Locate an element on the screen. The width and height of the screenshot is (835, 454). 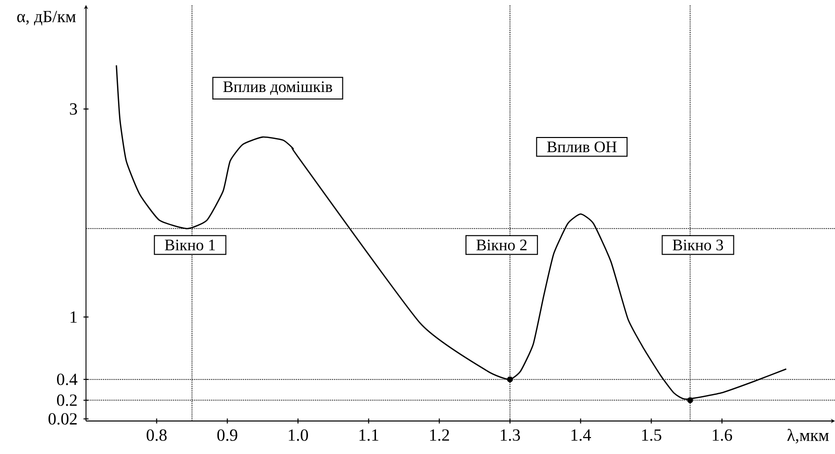
y-axis-title: α, дБ/км is located at coordinates (46, 18).